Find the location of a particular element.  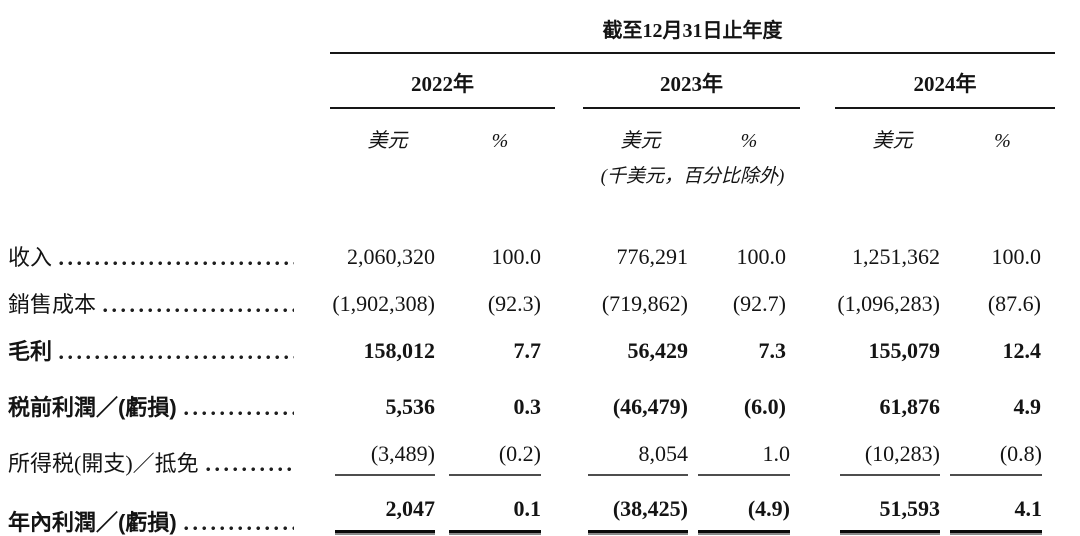

usd-column-header-2023: 美元 is located at coordinates (640, 141).